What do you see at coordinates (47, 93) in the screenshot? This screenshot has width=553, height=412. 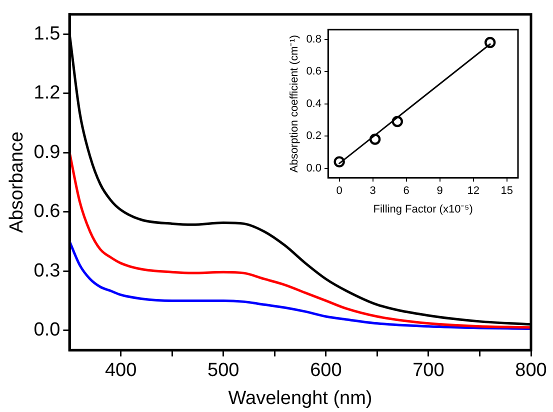 I see `y-tick-label: 1.2` at bounding box center [47, 93].